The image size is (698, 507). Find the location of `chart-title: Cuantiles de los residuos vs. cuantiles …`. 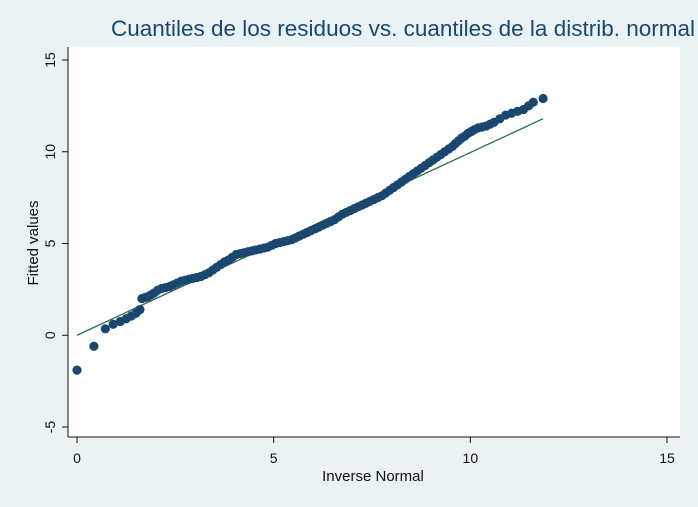

chart-title: Cuantiles de los residuos vs. cuantiles … is located at coordinates (402, 28).